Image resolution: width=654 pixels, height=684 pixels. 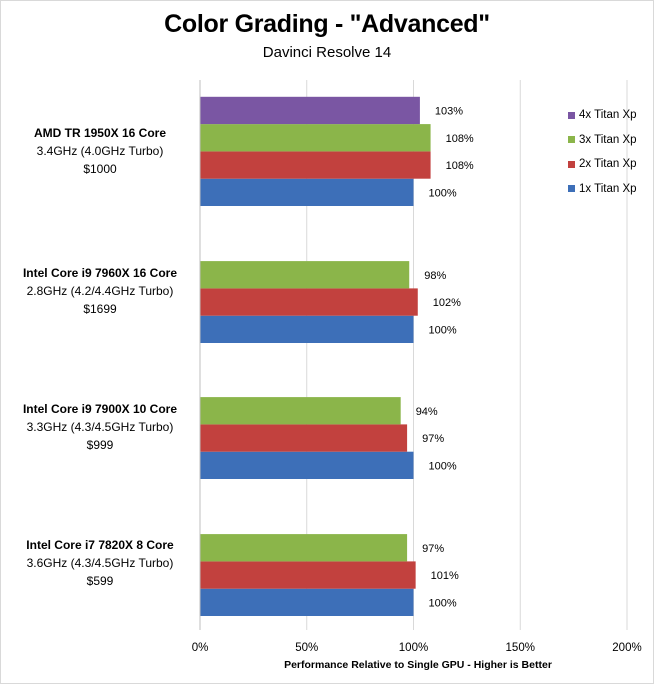 I want to click on x-tick-label: 150%, so click(x=520, y=648).